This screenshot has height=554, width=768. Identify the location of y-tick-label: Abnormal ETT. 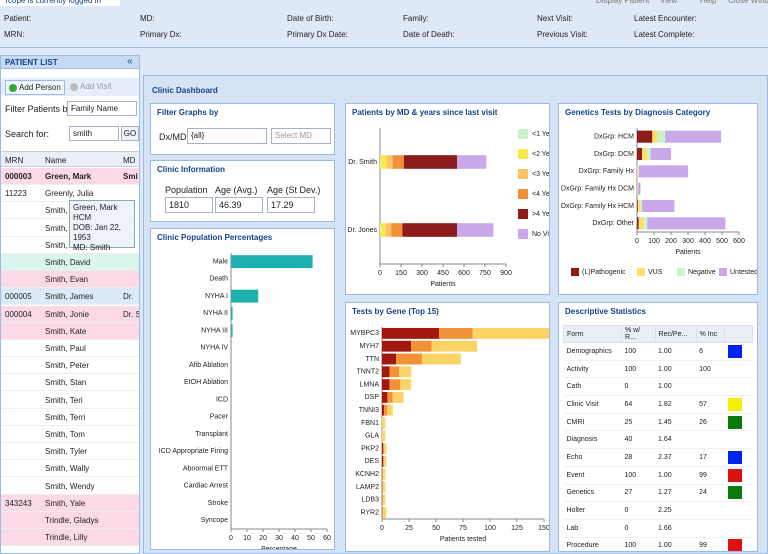
(206, 468).